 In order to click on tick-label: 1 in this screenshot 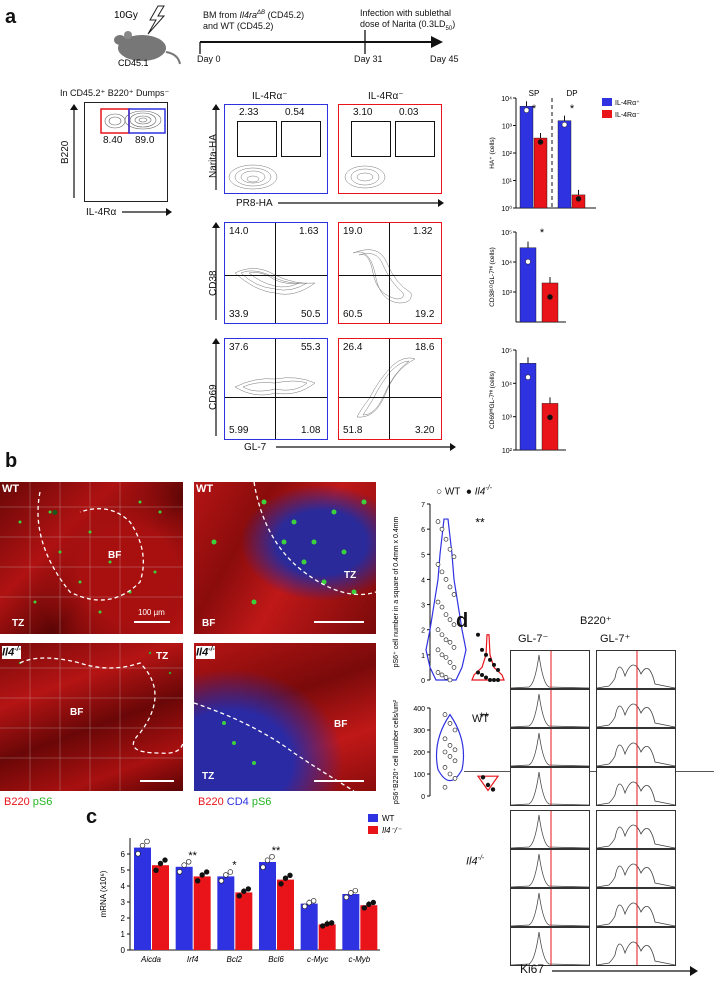, I will do `click(123, 934)`.